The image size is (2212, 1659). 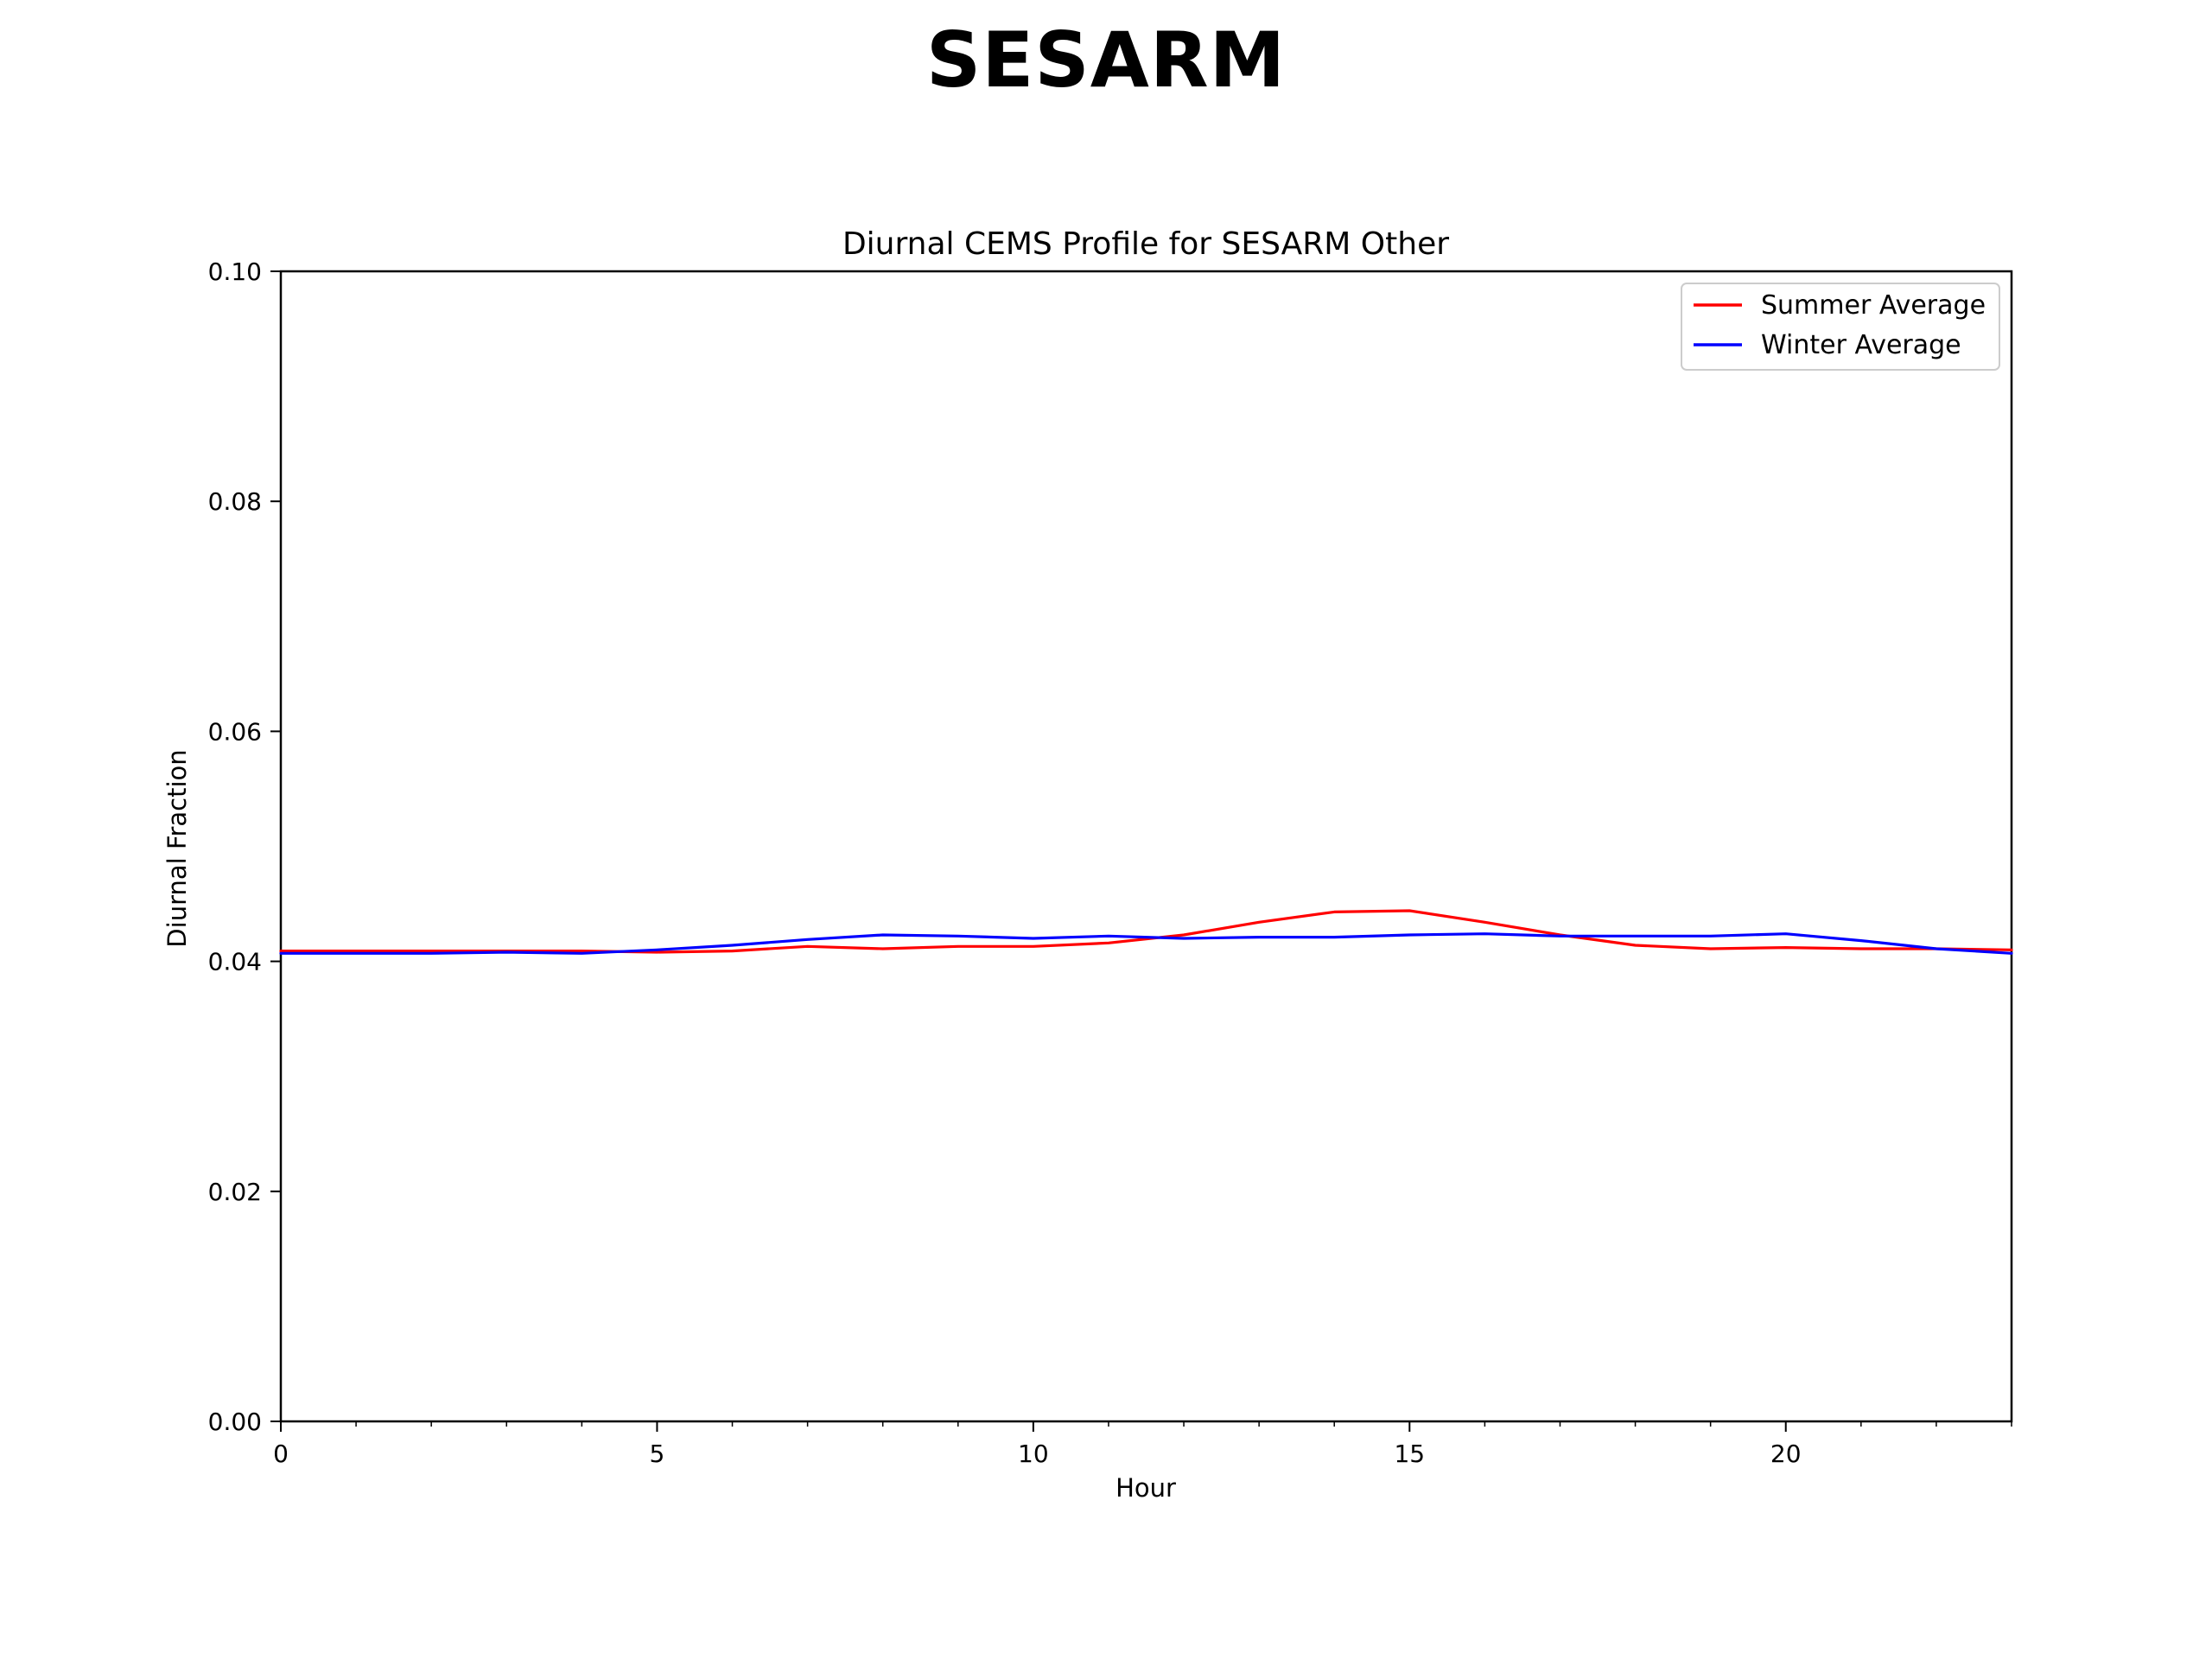 I want to click on series-lines, so click(x=1146, y=932).